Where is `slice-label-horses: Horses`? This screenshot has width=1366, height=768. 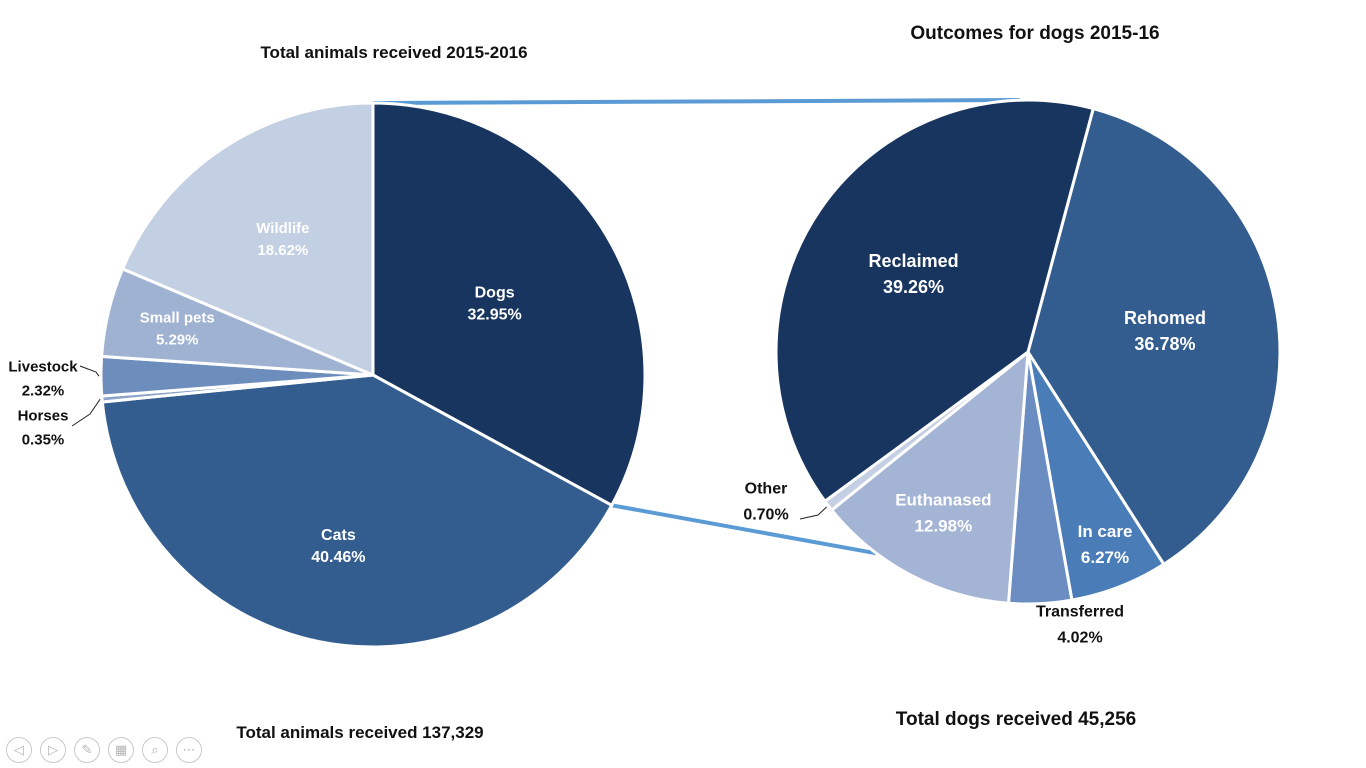 slice-label-horses: Horses is located at coordinates (43, 415).